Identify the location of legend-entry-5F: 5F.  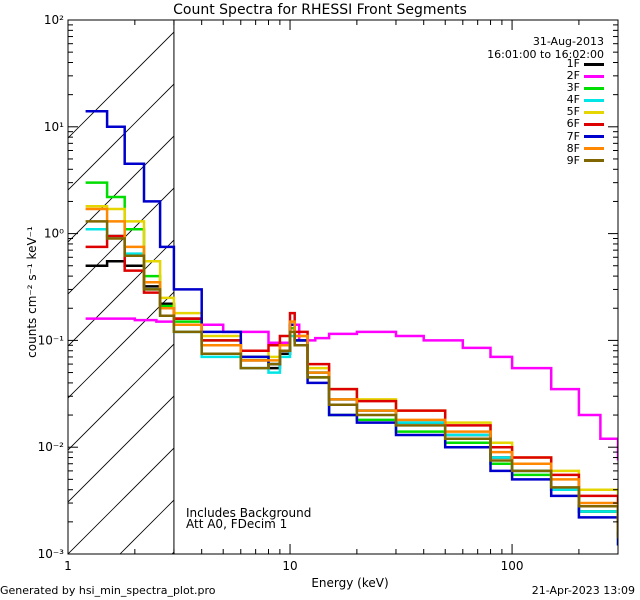
(585, 112).